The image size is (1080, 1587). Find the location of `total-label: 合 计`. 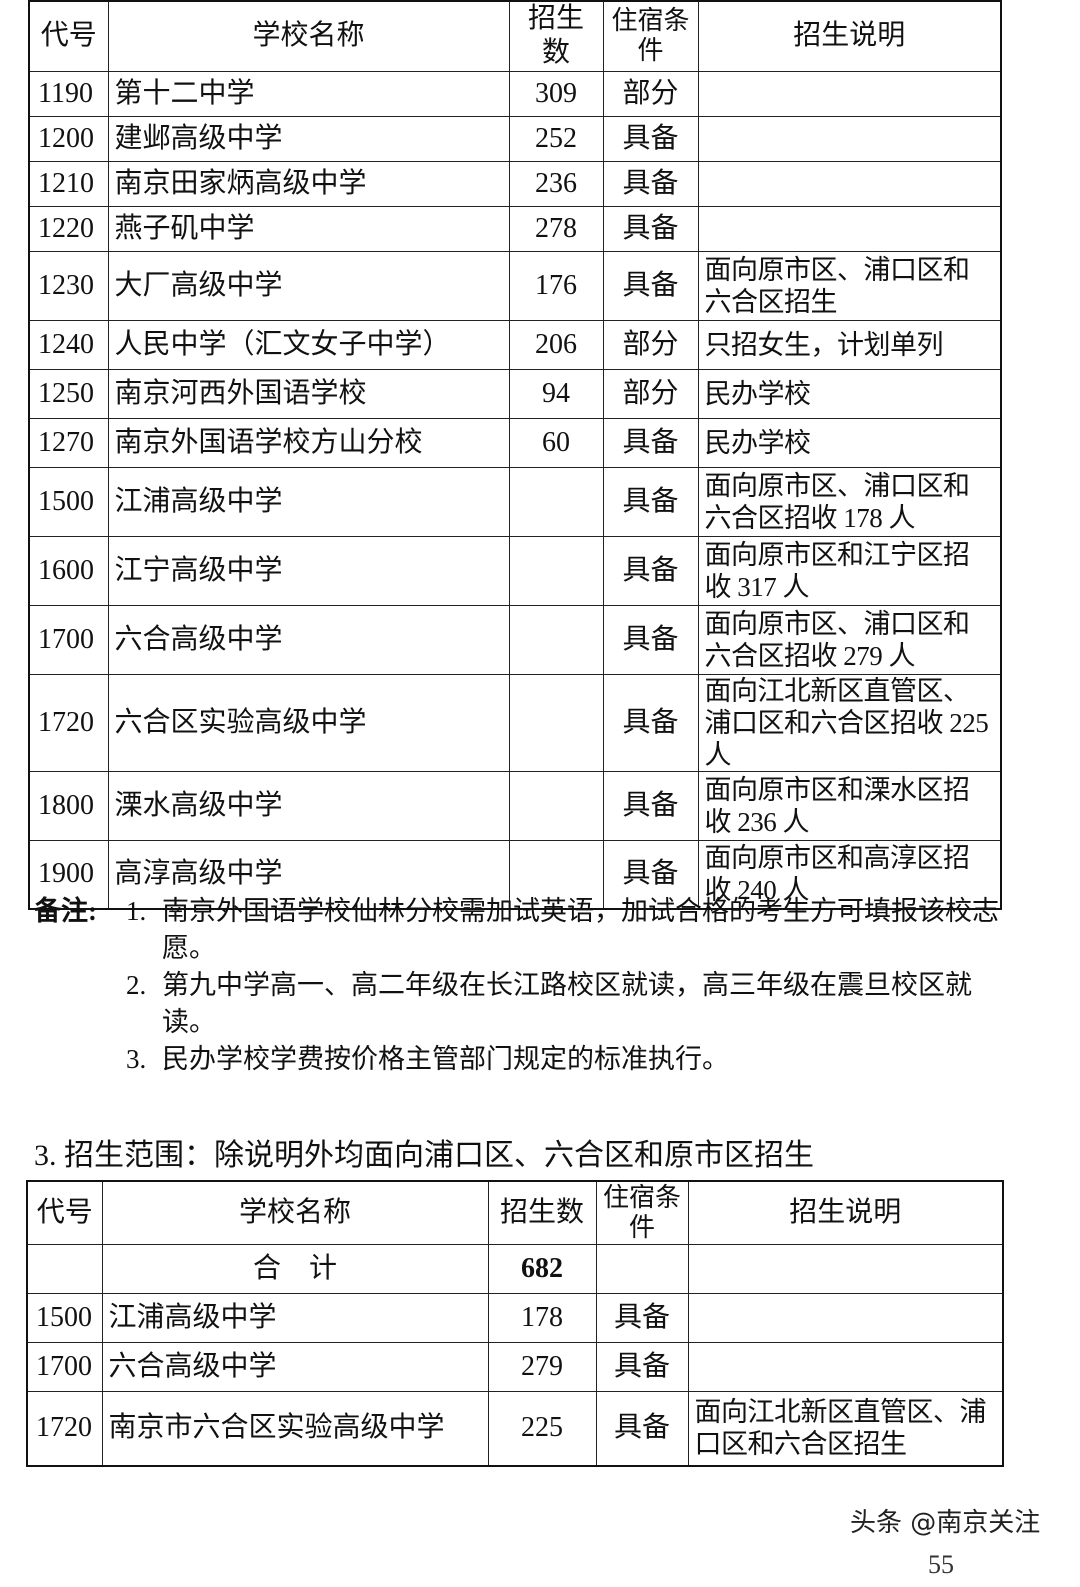

total-label: 合 计 is located at coordinates (295, 1268).